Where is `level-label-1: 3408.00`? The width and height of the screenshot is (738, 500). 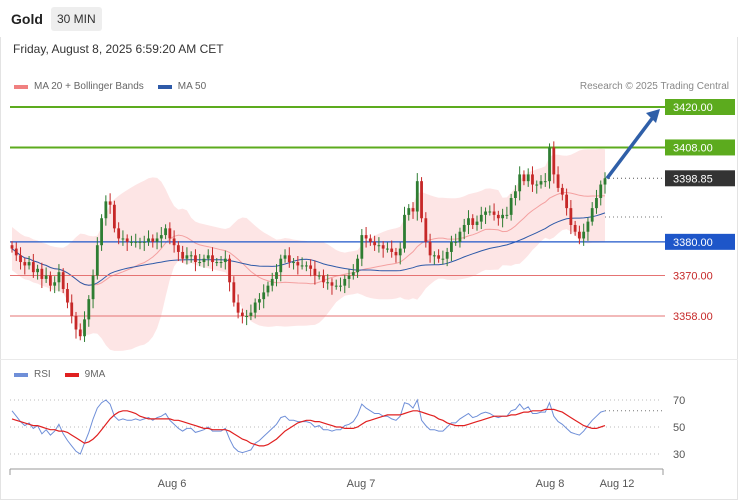 level-label-1: 3408.00 is located at coordinates (693, 148).